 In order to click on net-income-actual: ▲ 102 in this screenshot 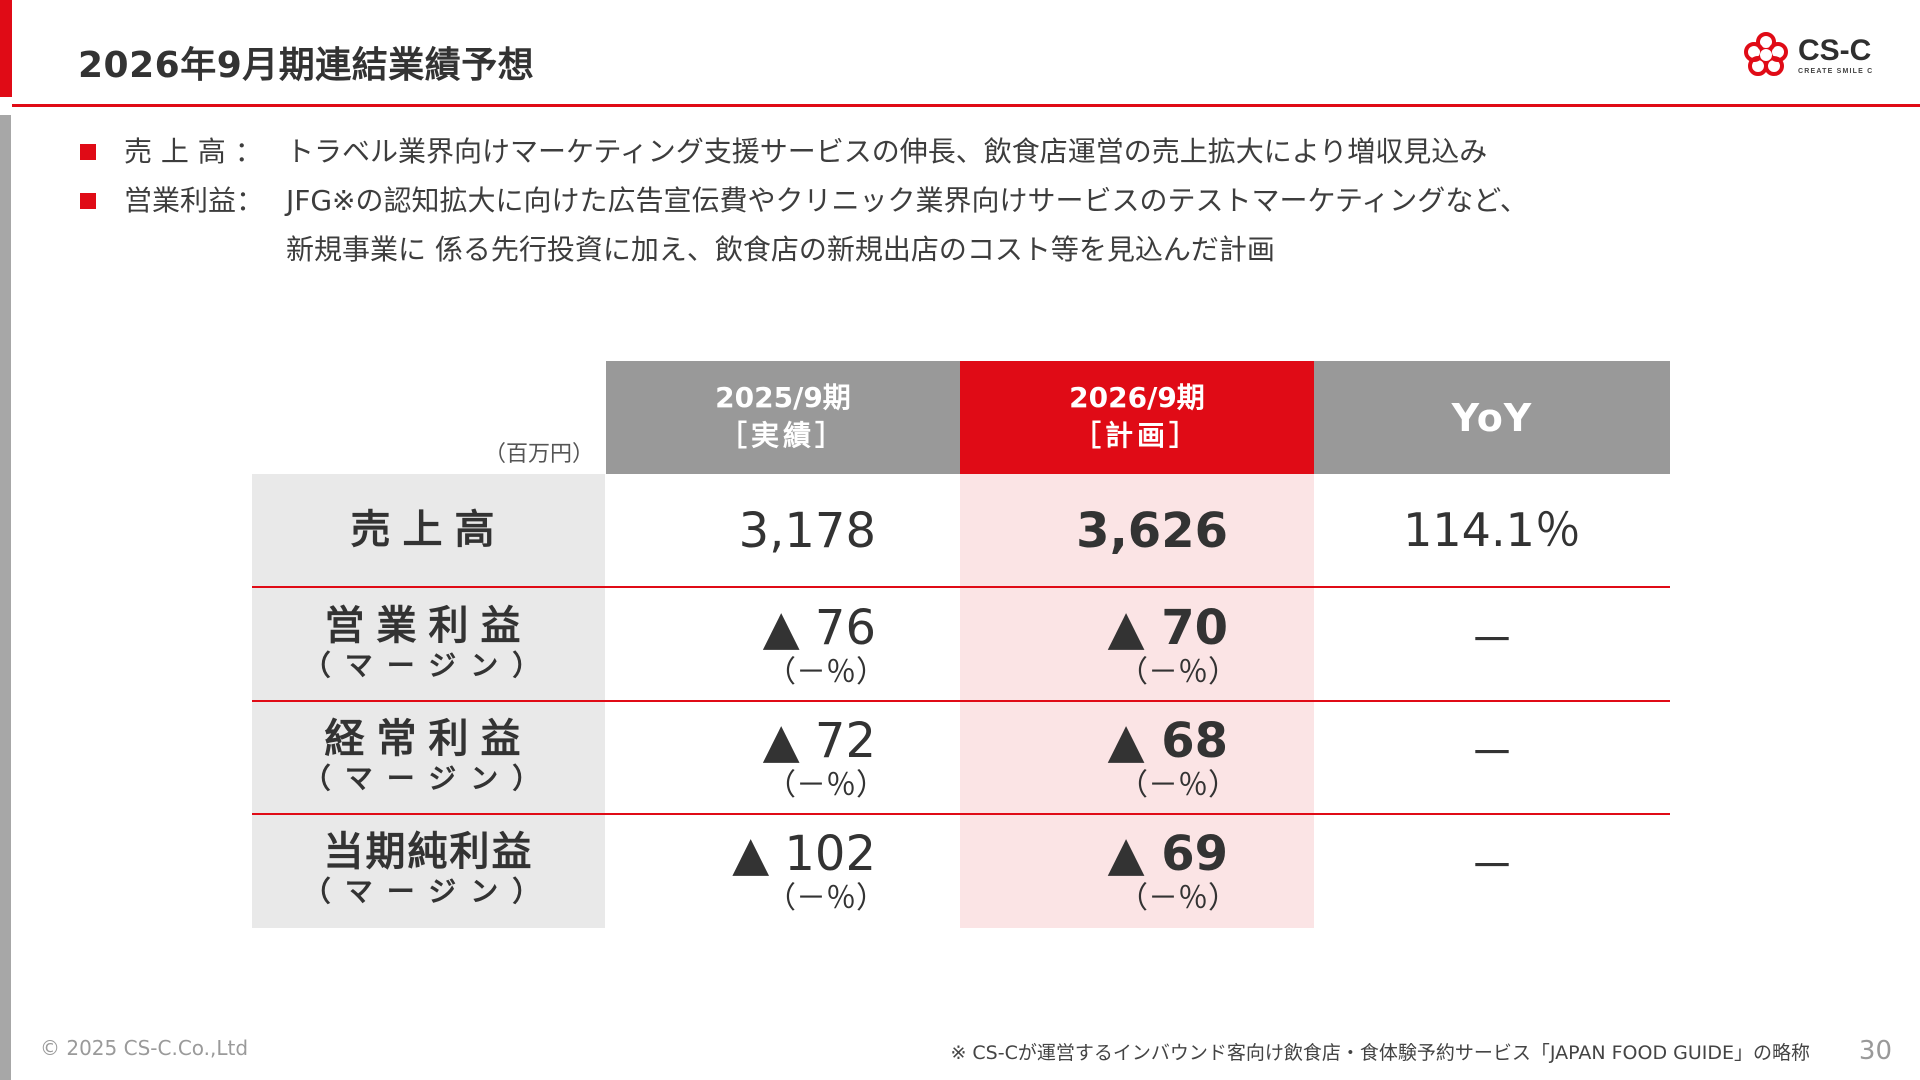, I will do `click(804, 854)`.